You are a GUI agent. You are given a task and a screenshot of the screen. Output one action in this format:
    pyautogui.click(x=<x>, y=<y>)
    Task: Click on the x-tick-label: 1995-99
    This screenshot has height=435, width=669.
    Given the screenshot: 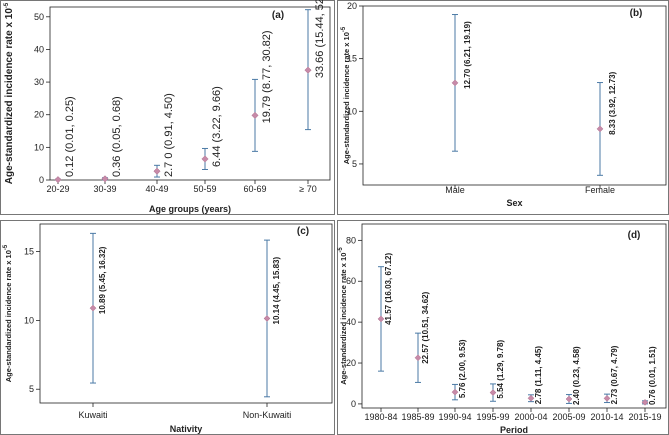 What is the action you would take?
    pyautogui.click(x=492, y=417)
    